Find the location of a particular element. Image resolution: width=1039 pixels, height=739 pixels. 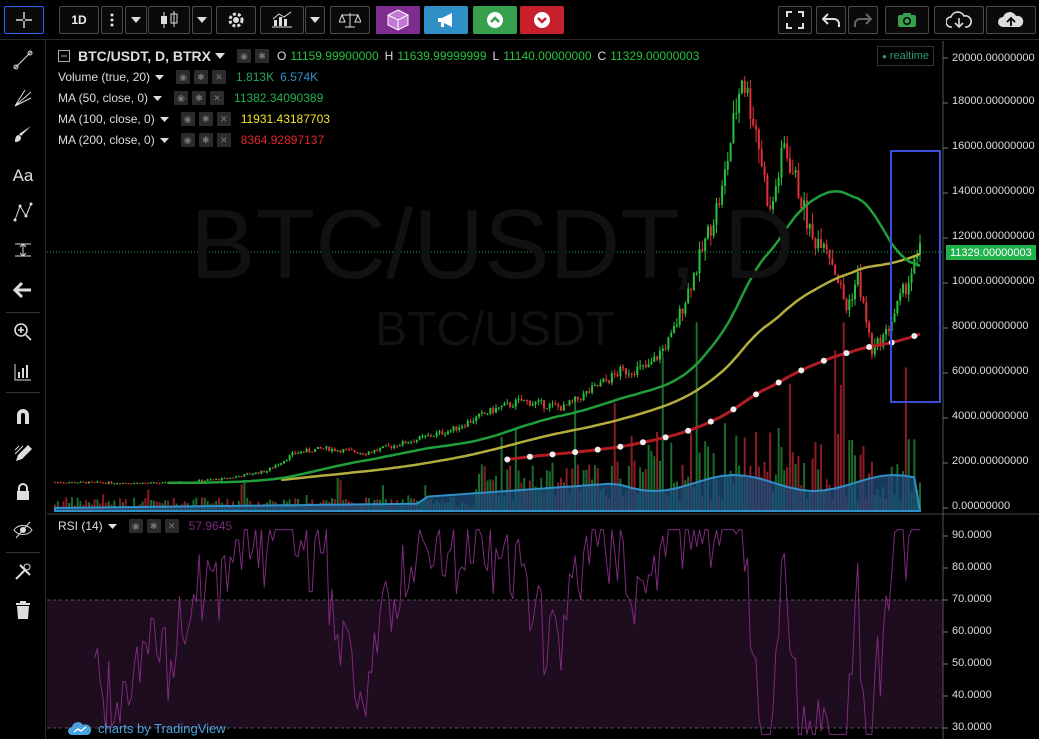

save-chart-button is located at coordinates (1011, 20).